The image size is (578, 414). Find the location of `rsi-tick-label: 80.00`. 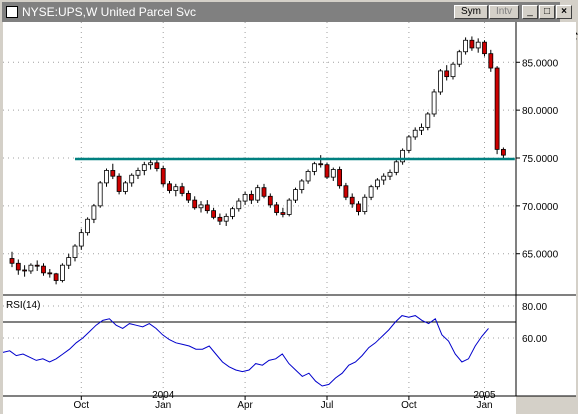

rsi-tick-label: 80.00 is located at coordinates (534, 307).